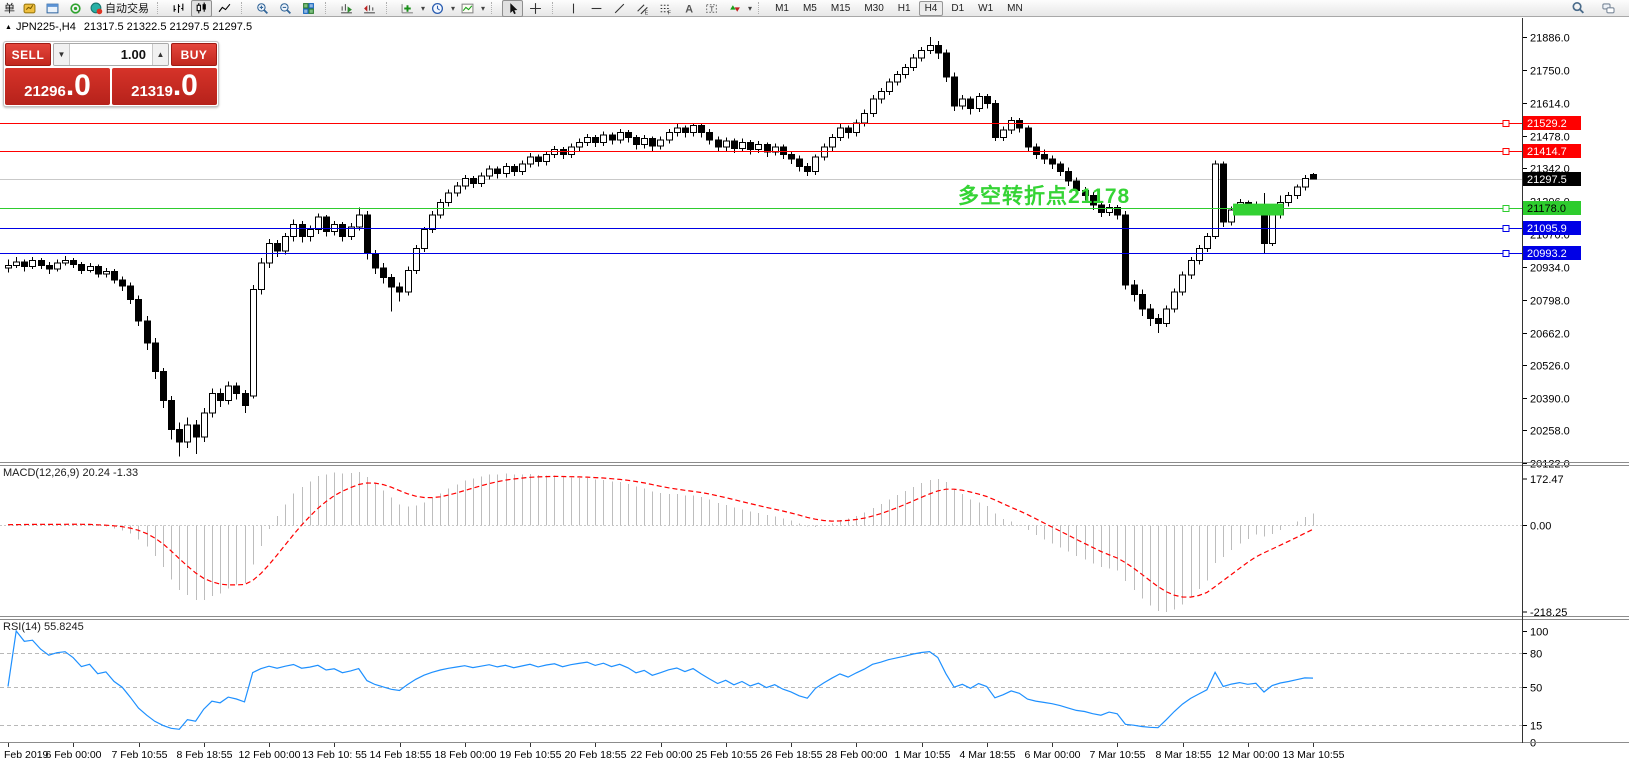  I want to click on signals-icon, so click(75, 8).